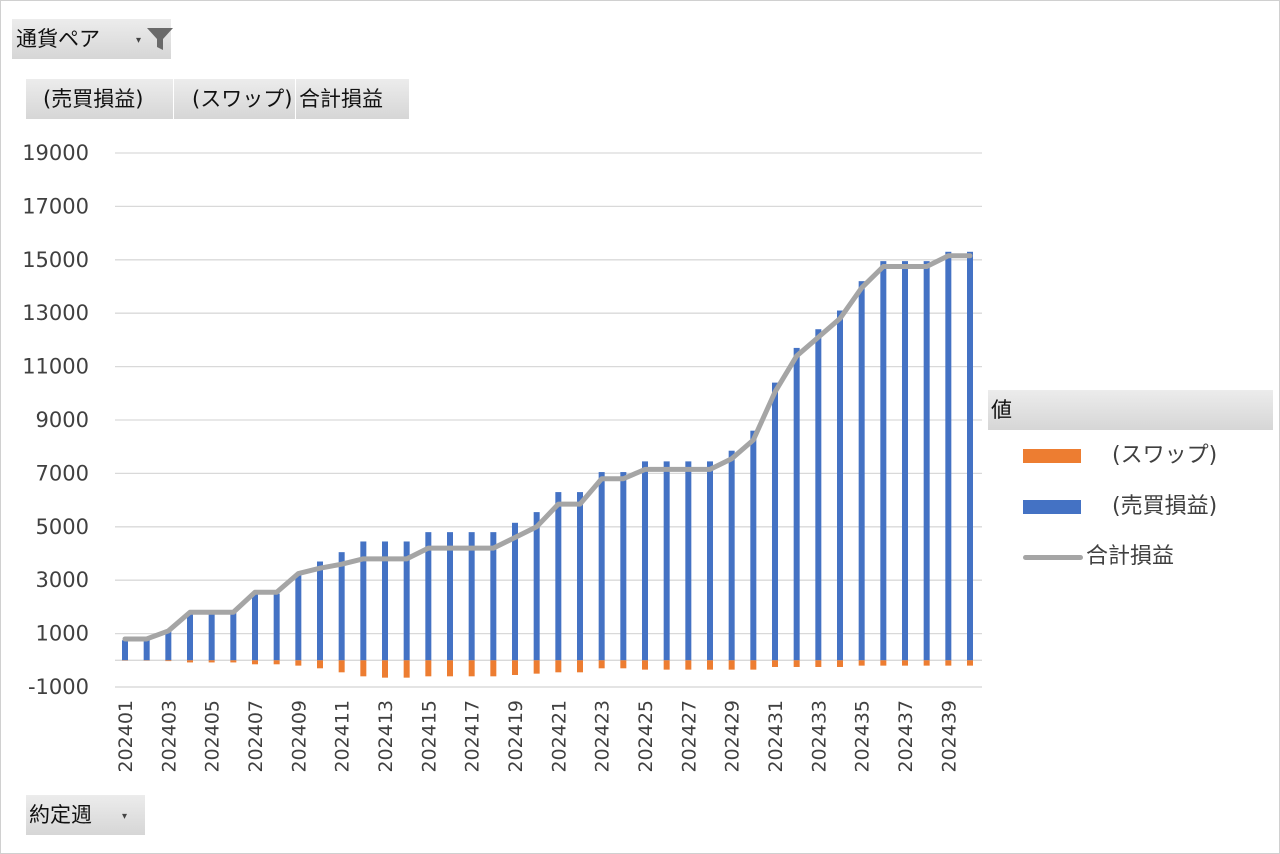 Image resolution: width=1280 pixels, height=854 pixels. What do you see at coordinates (863, 736) in the screenshot?
I see `x-tick-label: 202435` at bounding box center [863, 736].